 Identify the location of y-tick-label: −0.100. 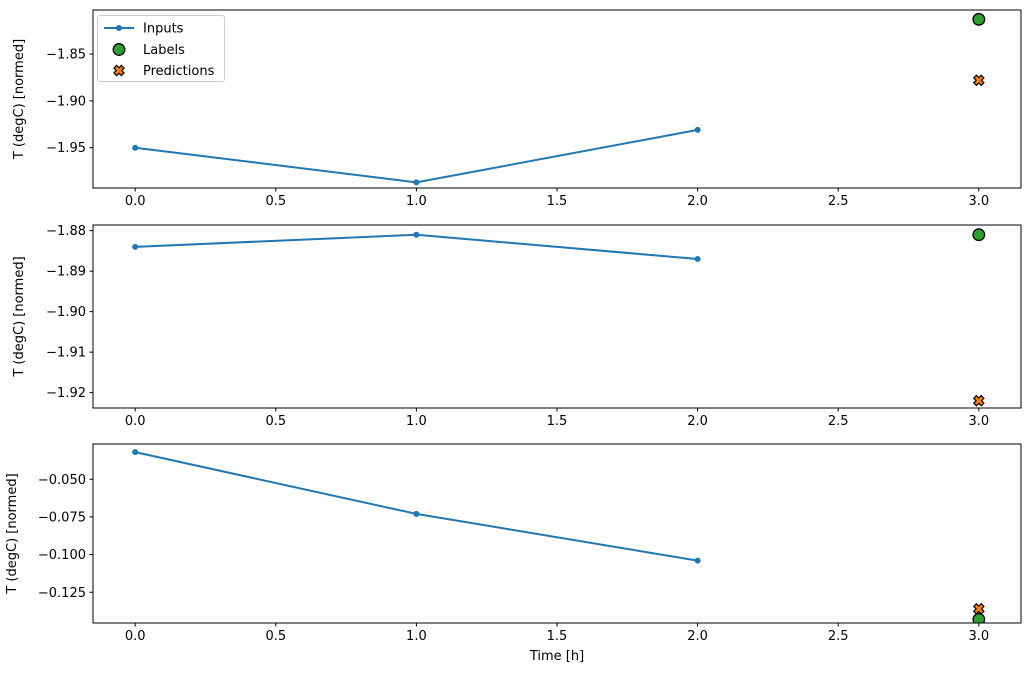
(62, 555).